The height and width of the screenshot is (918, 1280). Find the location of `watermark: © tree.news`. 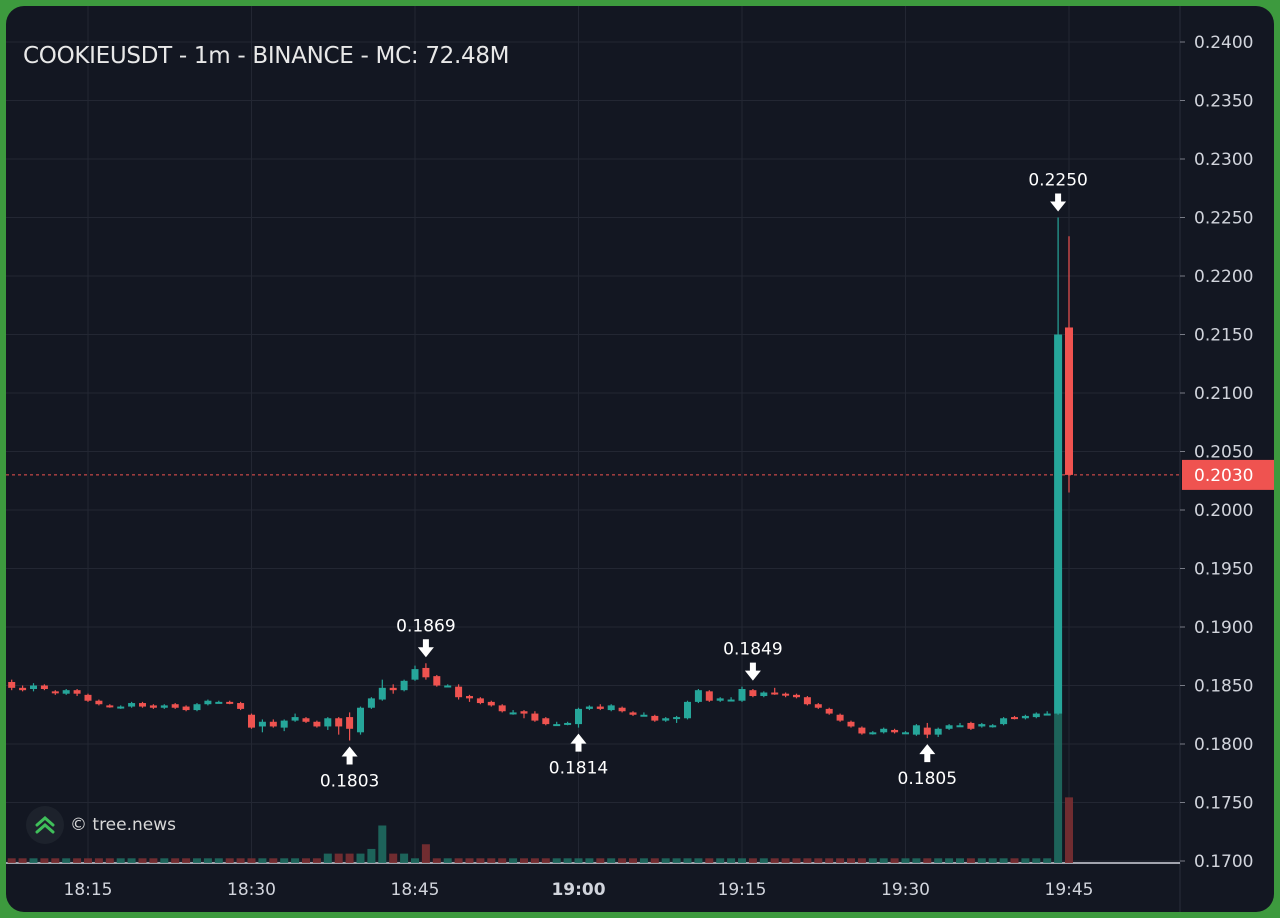

watermark: © tree.news is located at coordinates (101, 825).